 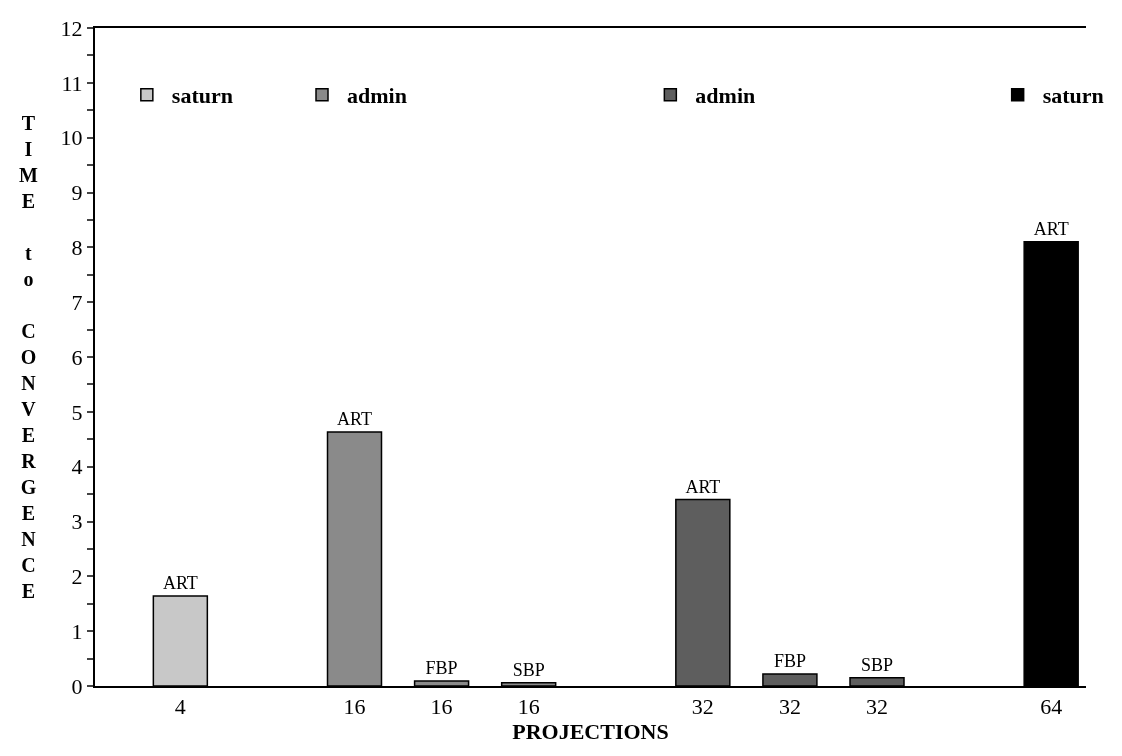 I want to click on y-tick-label: 0, so click(x=77, y=686).